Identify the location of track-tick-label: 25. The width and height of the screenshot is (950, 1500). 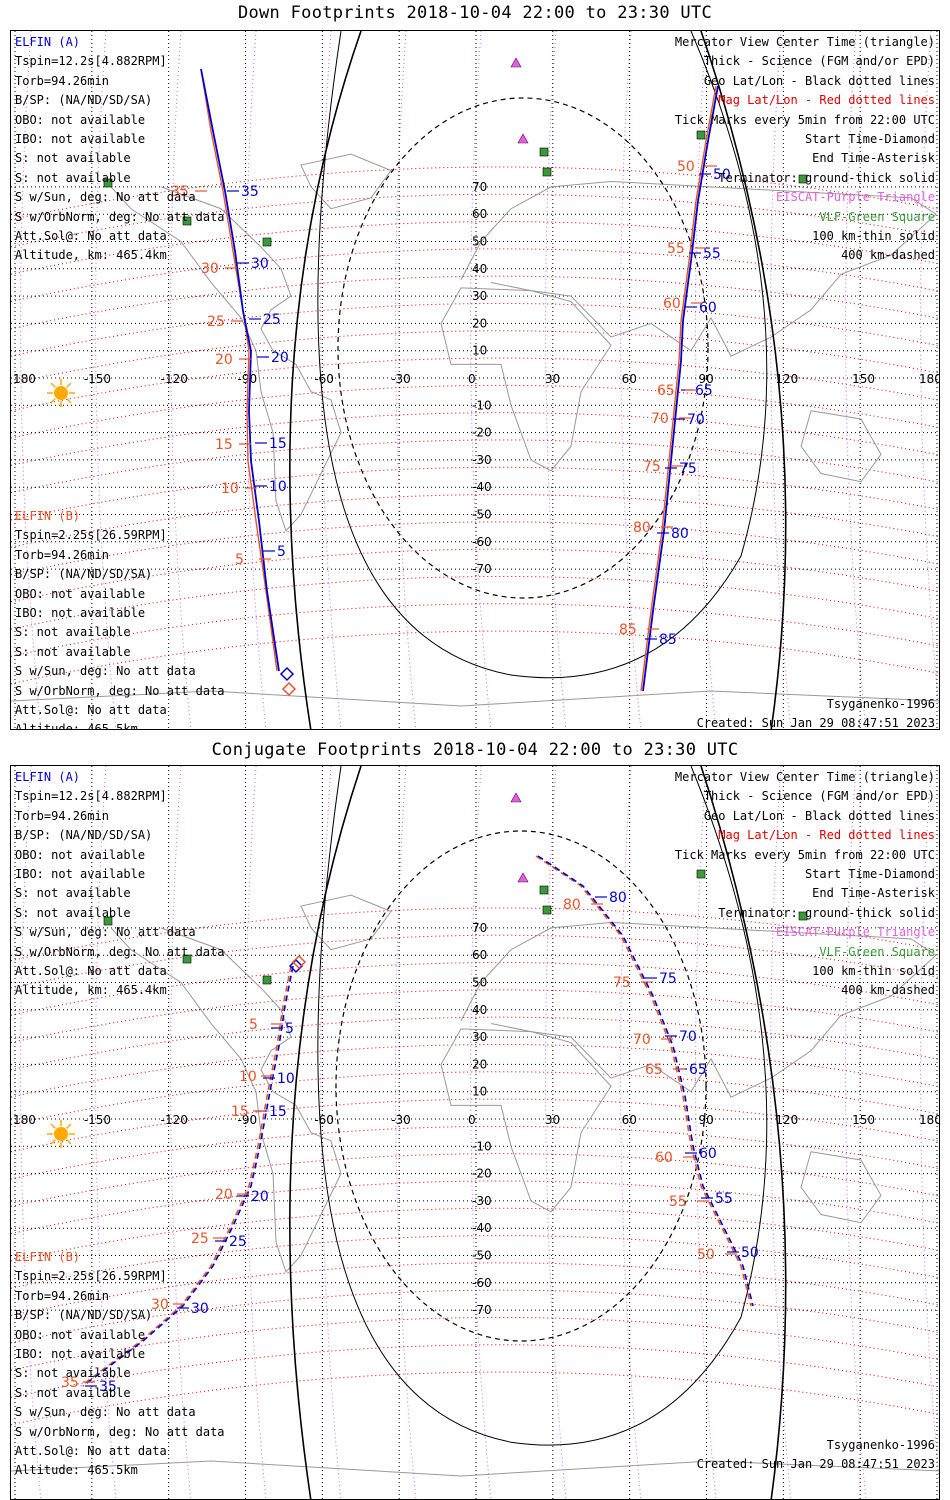
(200, 1239).